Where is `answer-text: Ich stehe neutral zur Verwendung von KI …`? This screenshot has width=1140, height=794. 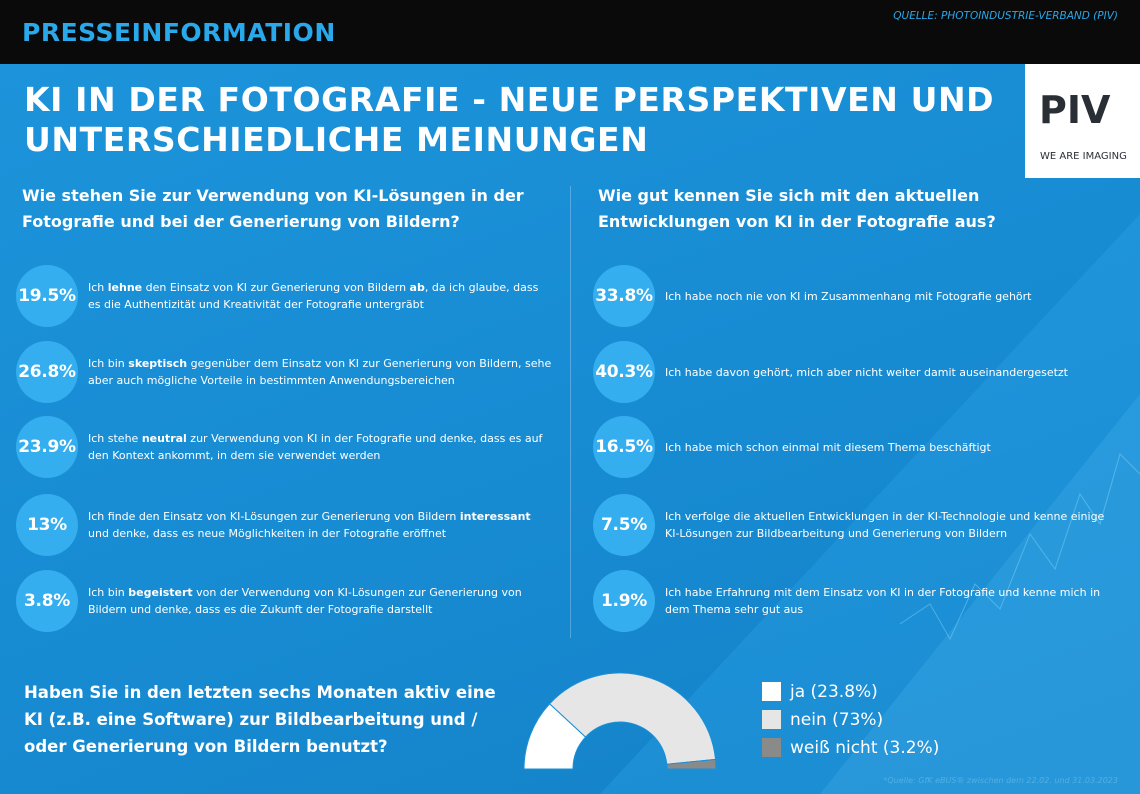
answer-text: Ich stehe neutral zur Verwendung von KI … is located at coordinates (320, 447).